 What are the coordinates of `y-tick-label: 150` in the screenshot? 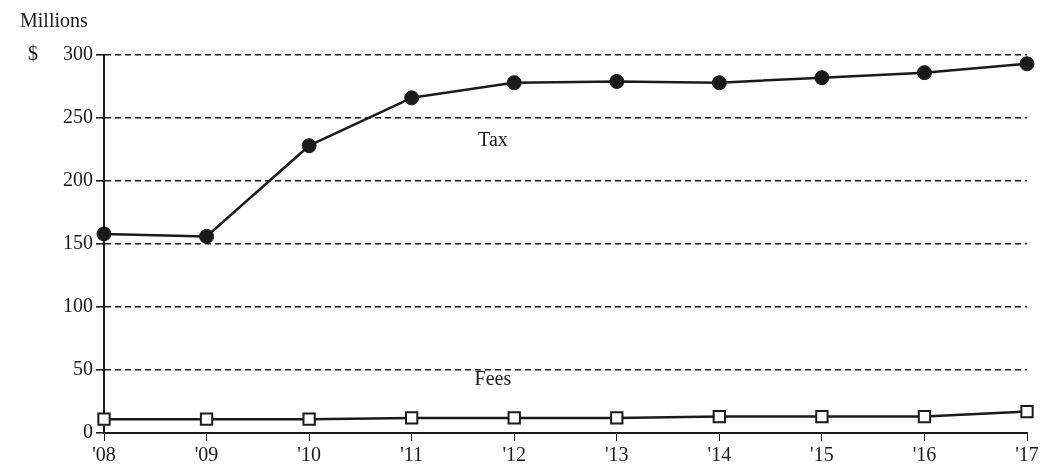 It's located at (78, 242).